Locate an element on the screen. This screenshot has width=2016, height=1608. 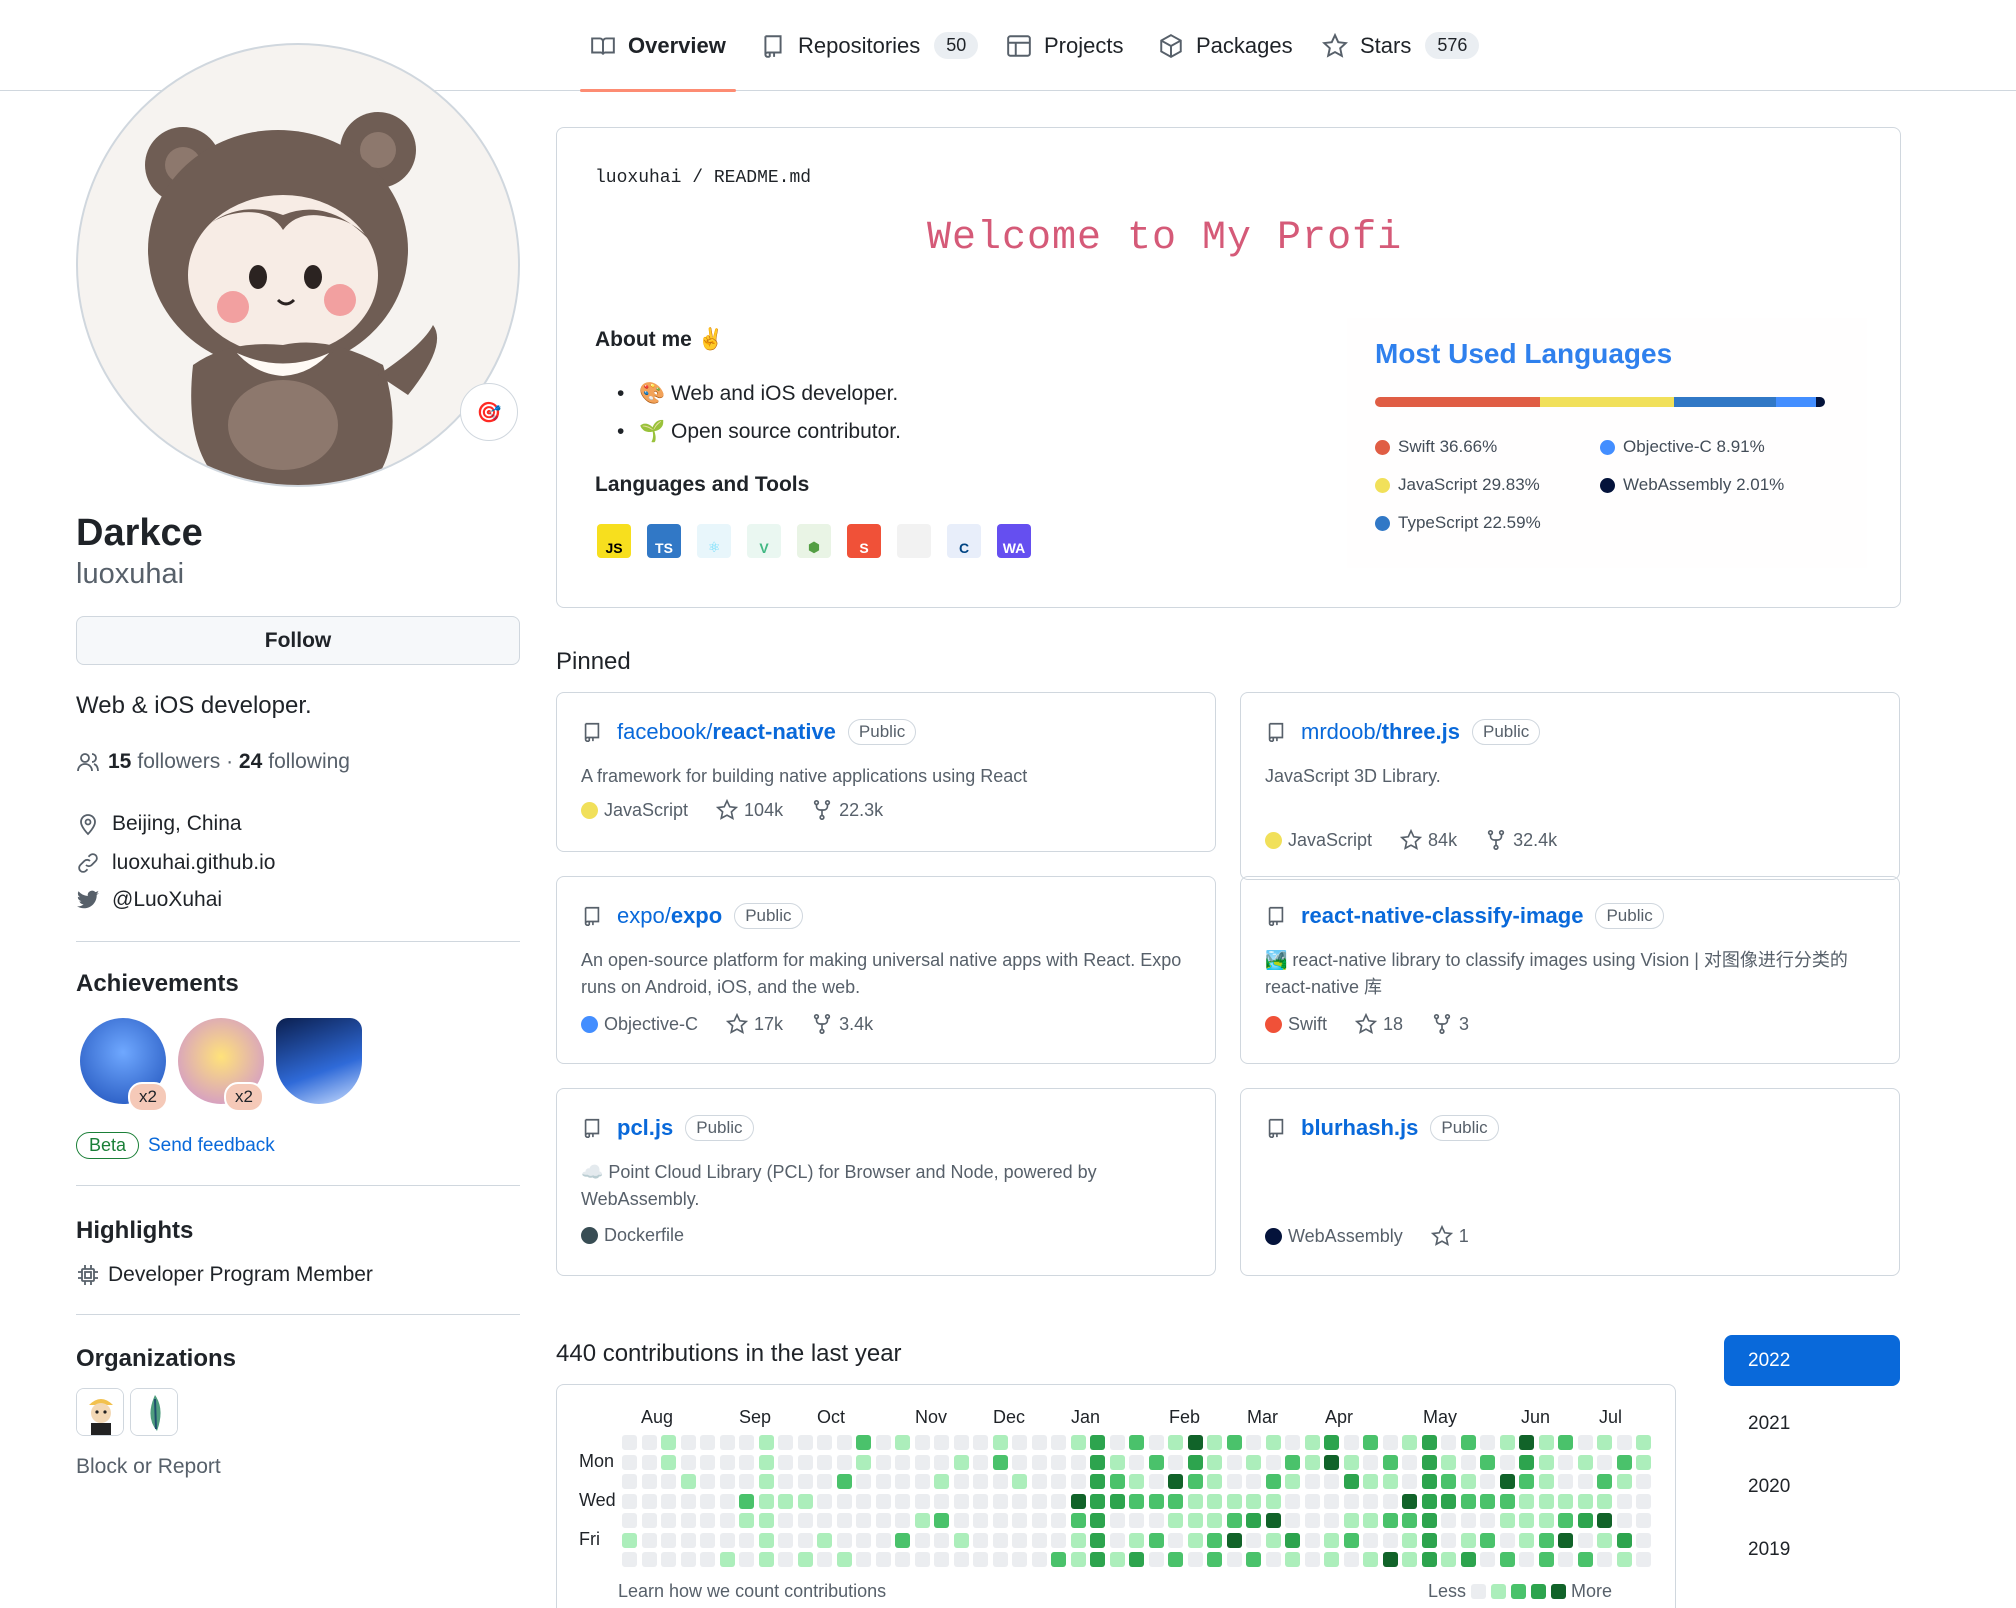
followers-link: 15 followers is located at coordinates (164, 761).